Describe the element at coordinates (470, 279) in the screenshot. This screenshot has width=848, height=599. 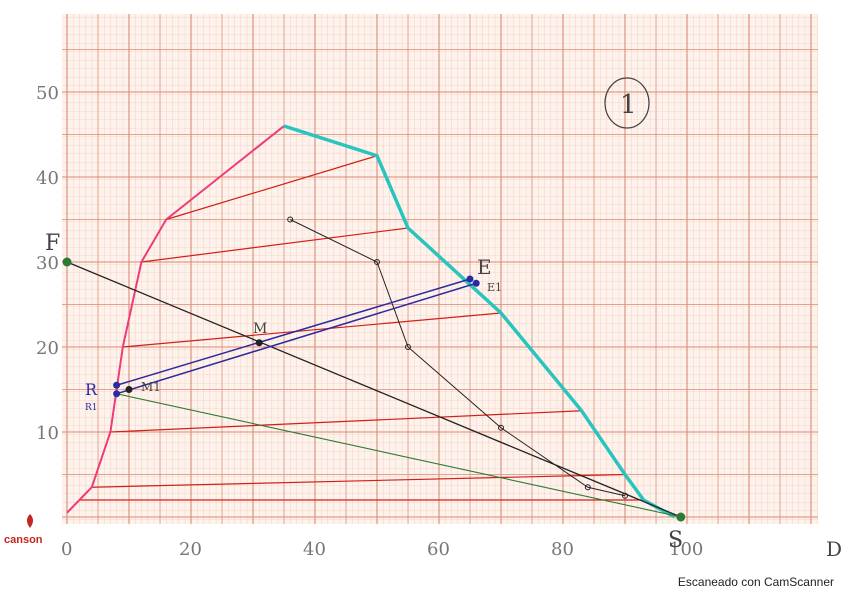
I see `point-E` at that location.